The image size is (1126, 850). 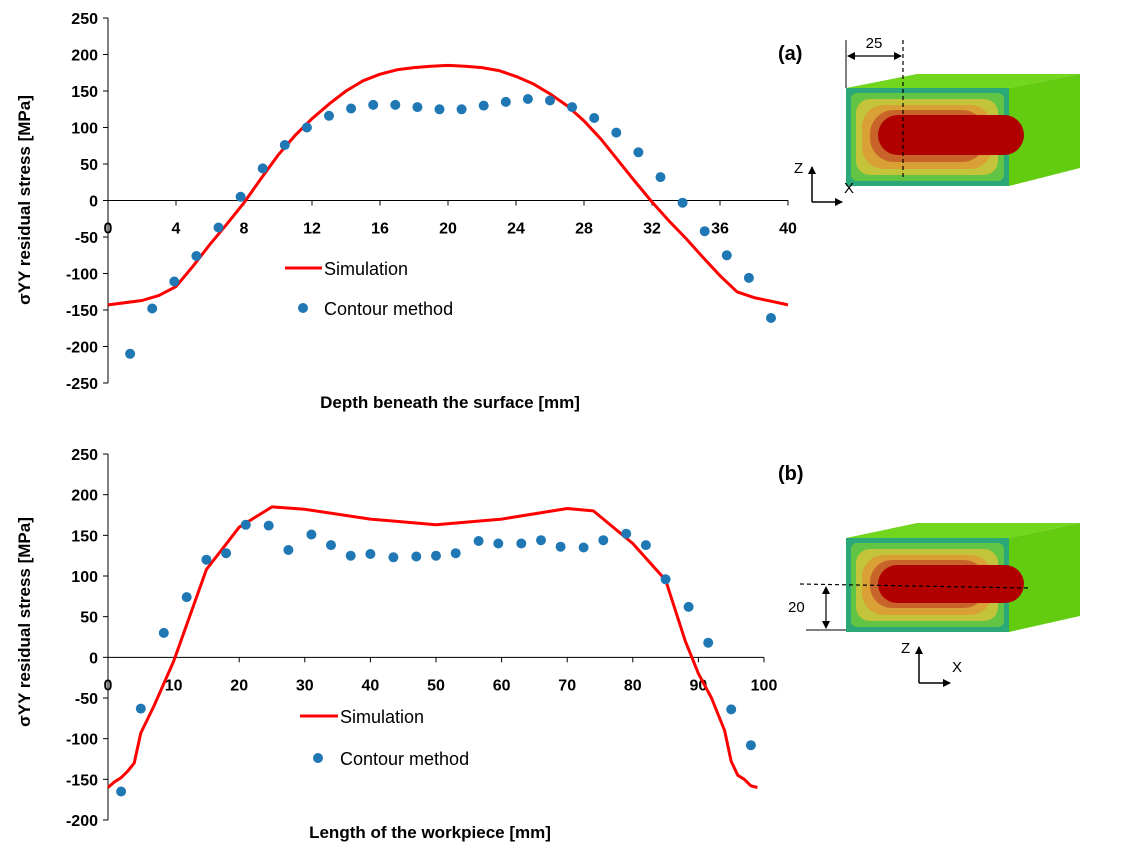 What do you see at coordinates (764, 685) in the screenshot?
I see `chart-b-x-tick-label: 100` at bounding box center [764, 685].